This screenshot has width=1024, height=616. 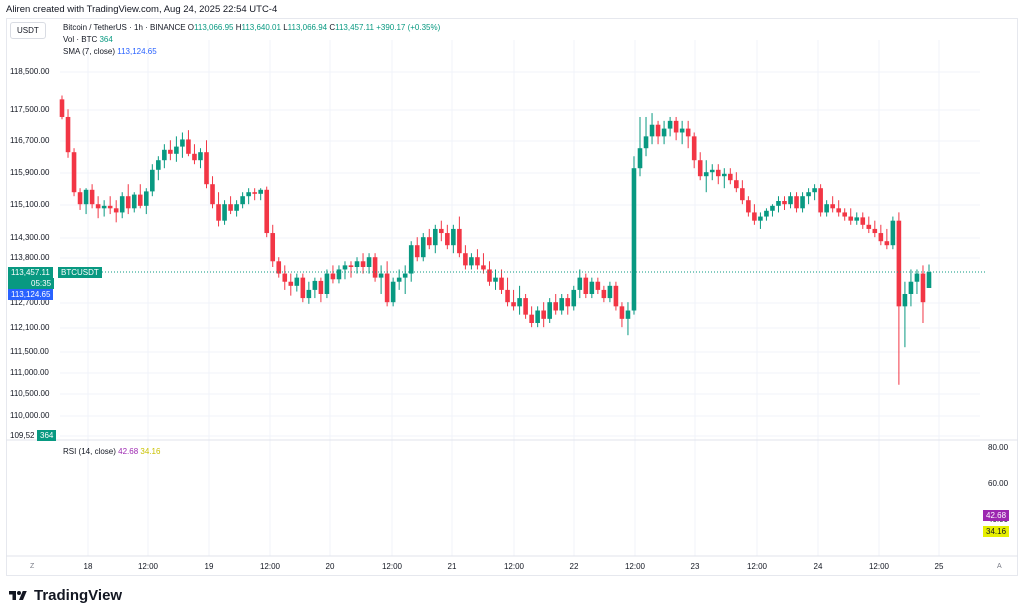 I want to click on symbol-title: Bitcoin / TetherUS · 1h · BINANCE, so click(x=124, y=27).